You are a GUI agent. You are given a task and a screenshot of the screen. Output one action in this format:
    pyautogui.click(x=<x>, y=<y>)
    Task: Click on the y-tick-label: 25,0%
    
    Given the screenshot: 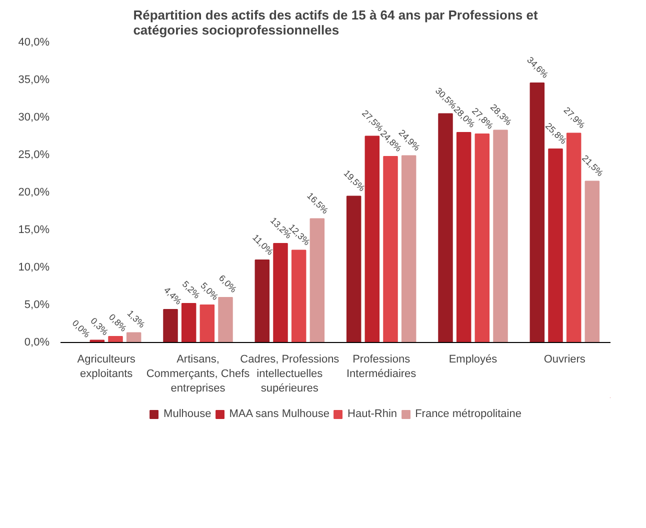 What is the action you would take?
    pyautogui.click(x=34, y=155)
    